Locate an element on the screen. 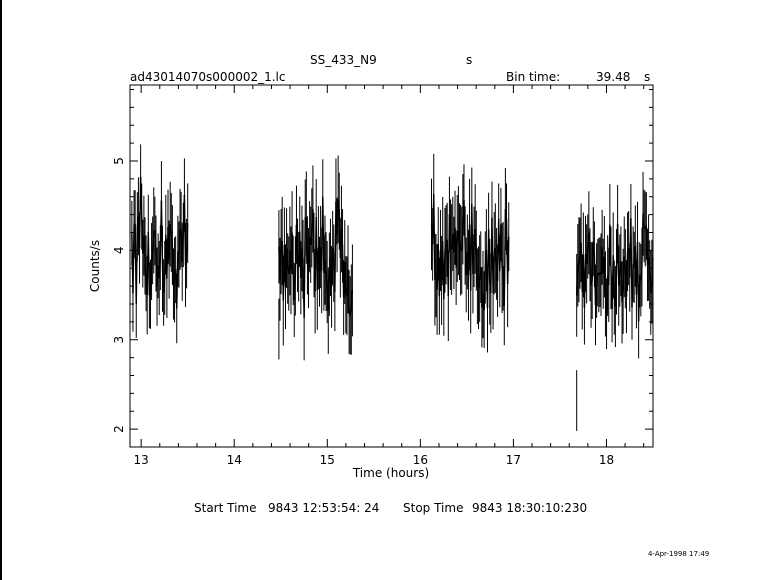  plot-title-suffix: s is located at coordinates (469, 60).